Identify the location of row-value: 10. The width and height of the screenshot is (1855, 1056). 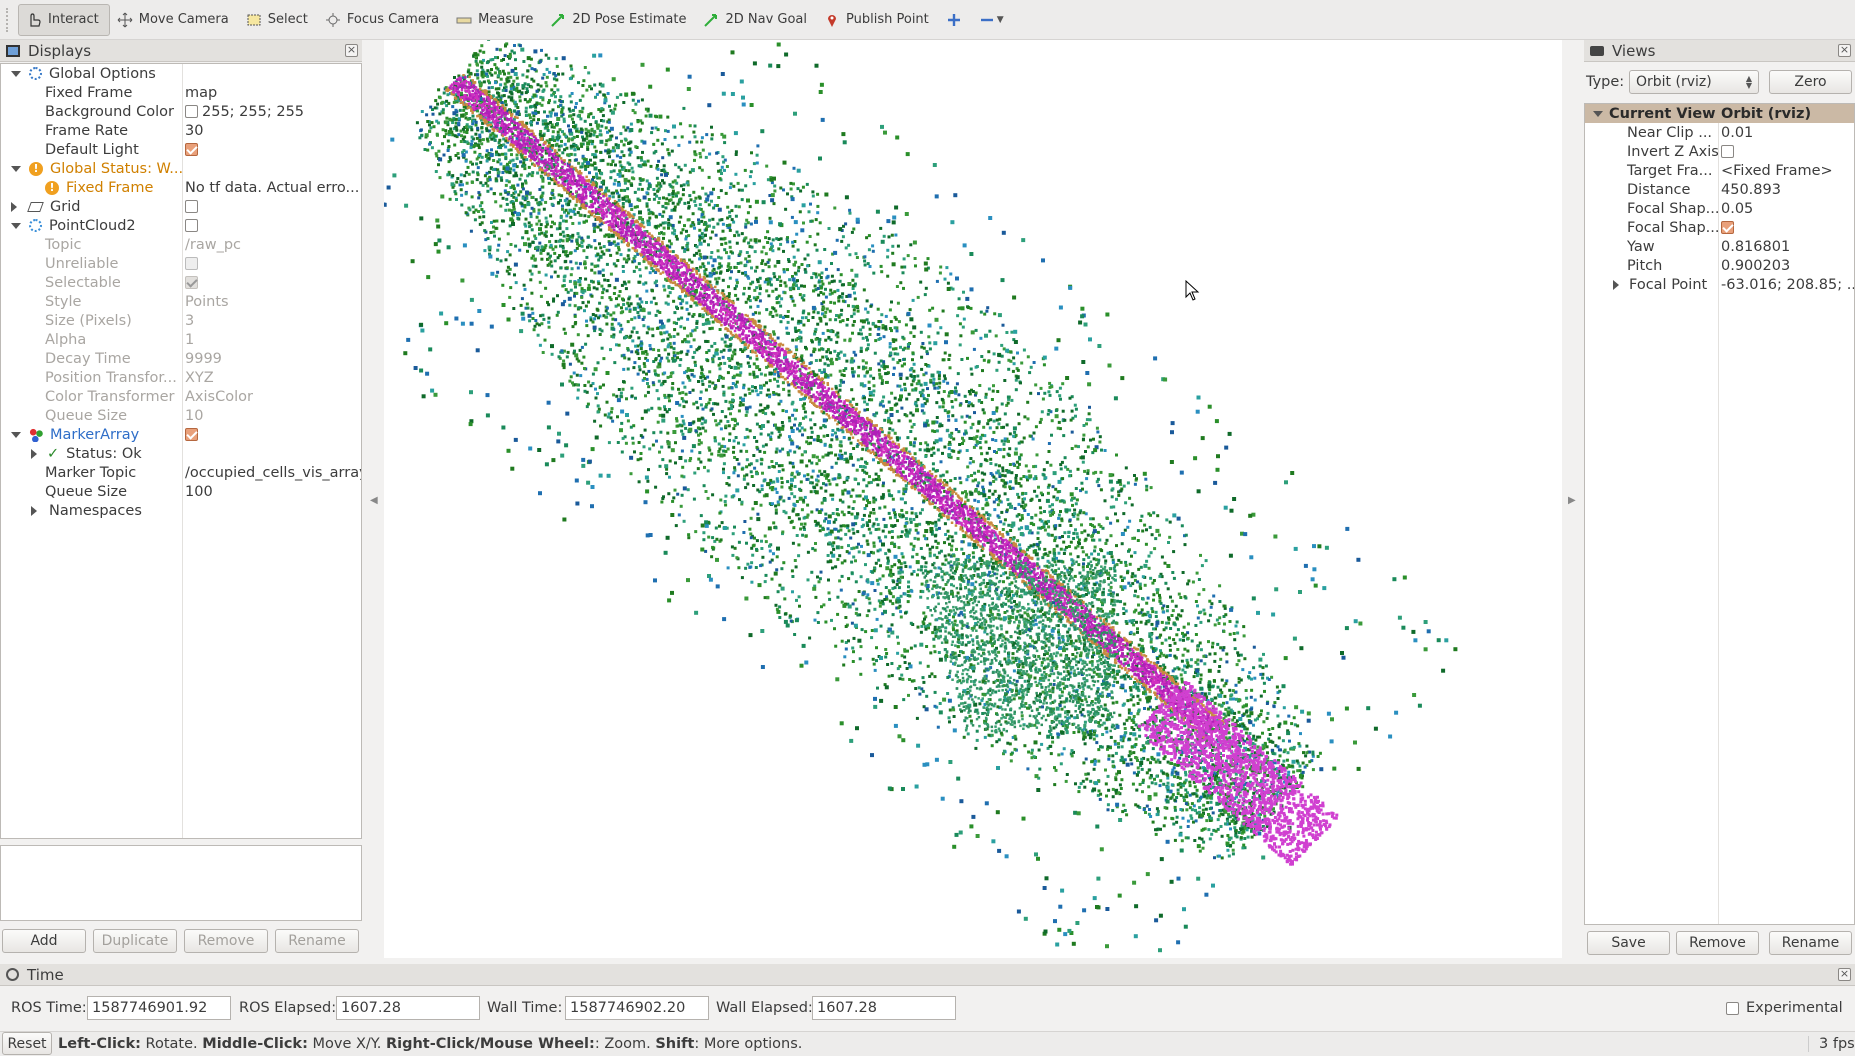
(194, 416).